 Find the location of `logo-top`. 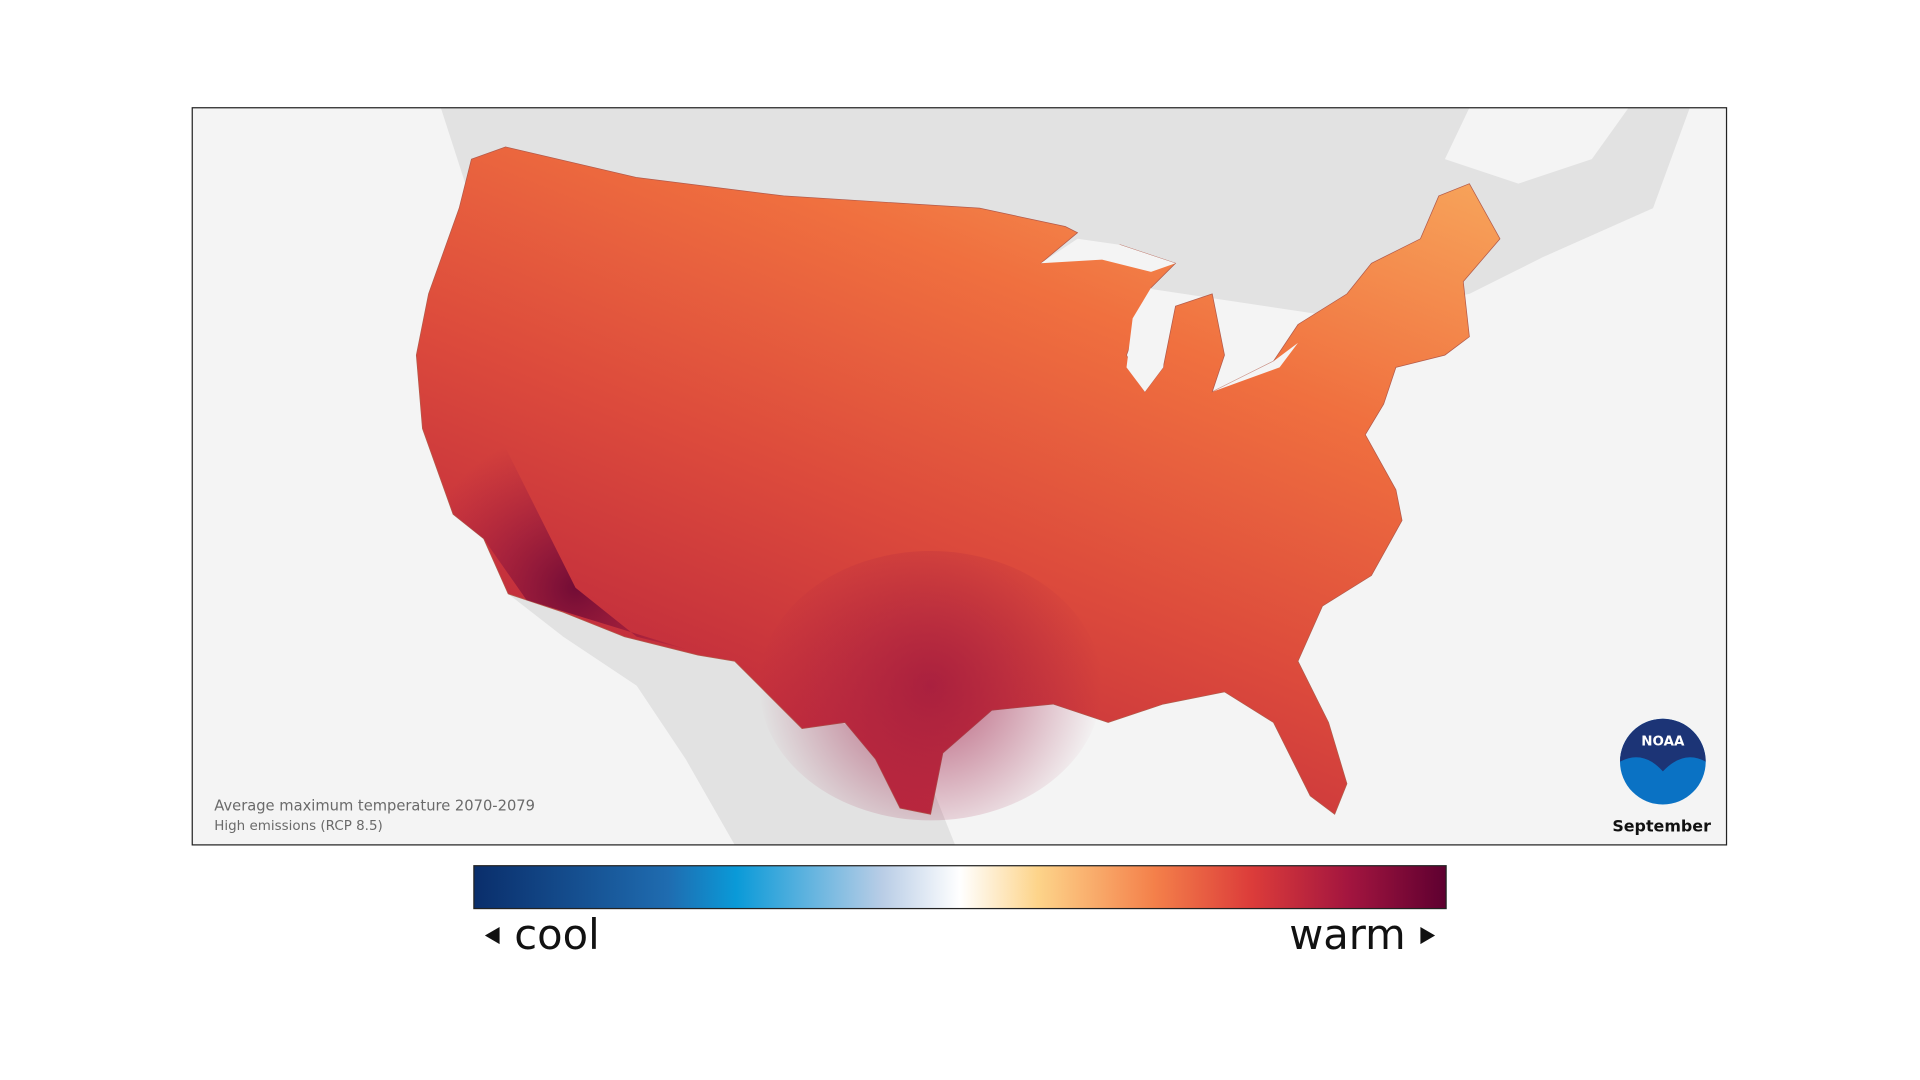

logo-top is located at coordinates (1663, 745).